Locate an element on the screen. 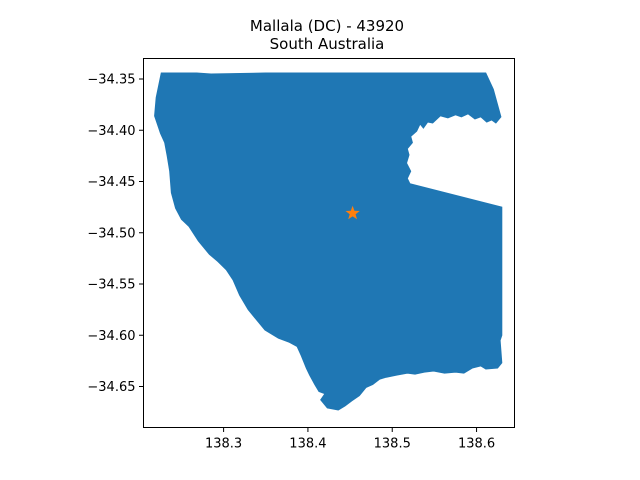 The height and width of the screenshot is (480, 640). y-tick-label: −34.40 is located at coordinates (111, 131).